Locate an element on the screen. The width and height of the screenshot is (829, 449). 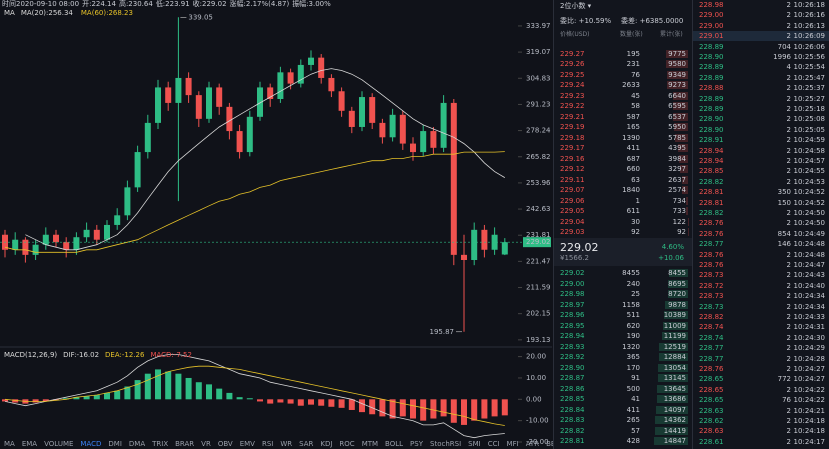
trade-price: 228.73 is located at coordinates (711, 275).